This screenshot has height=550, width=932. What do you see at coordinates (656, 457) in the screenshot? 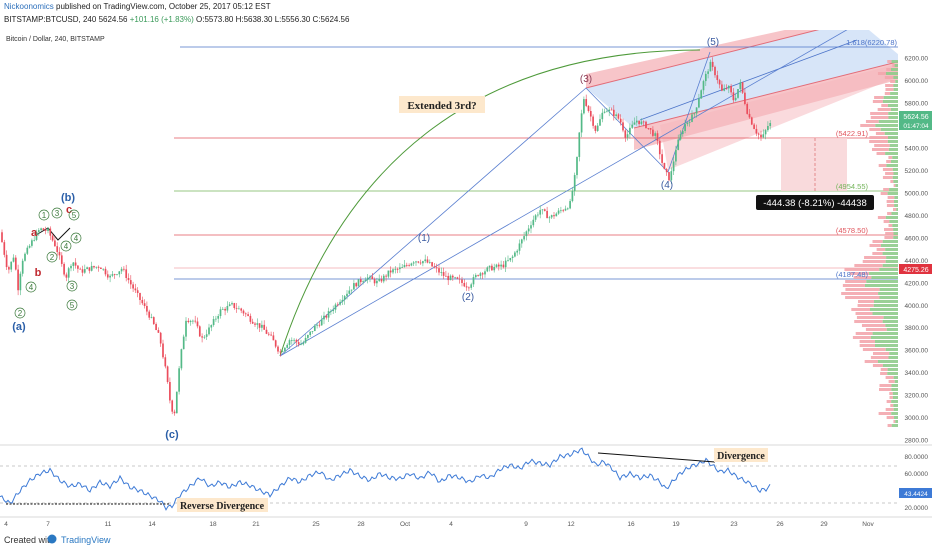
I see `divergence-line` at bounding box center [656, 457].